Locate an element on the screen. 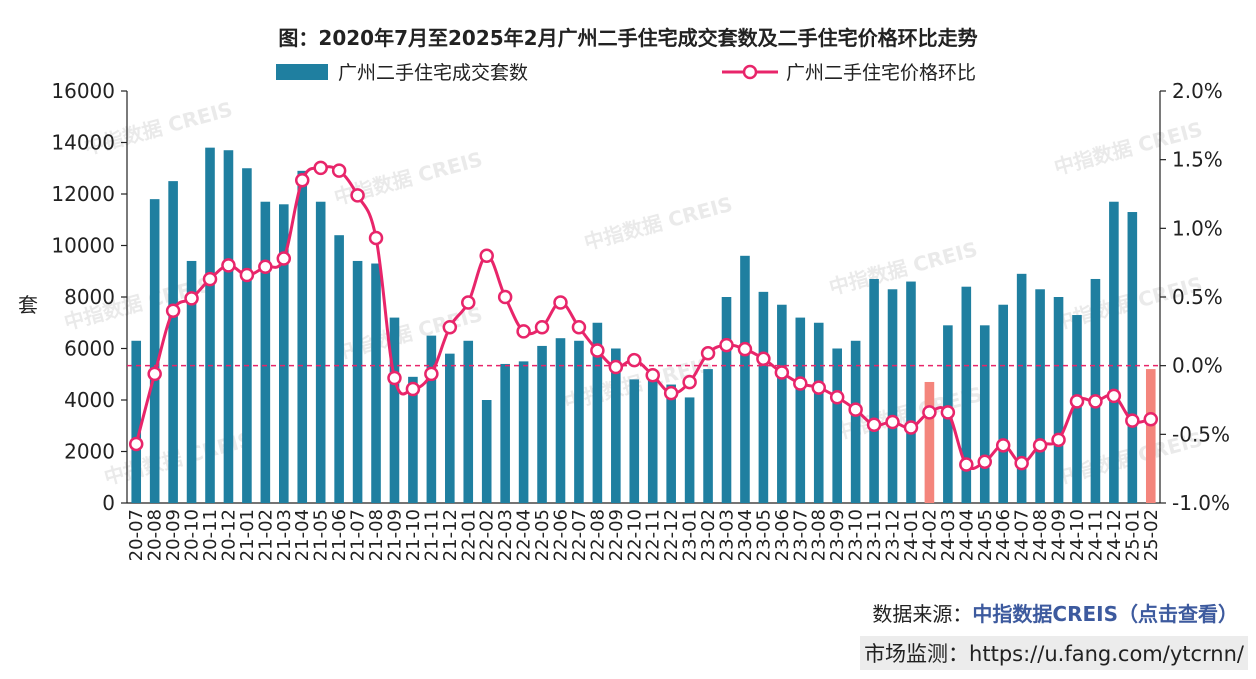  x-tick-label: 23-03 is located at coordinates (727, 535).